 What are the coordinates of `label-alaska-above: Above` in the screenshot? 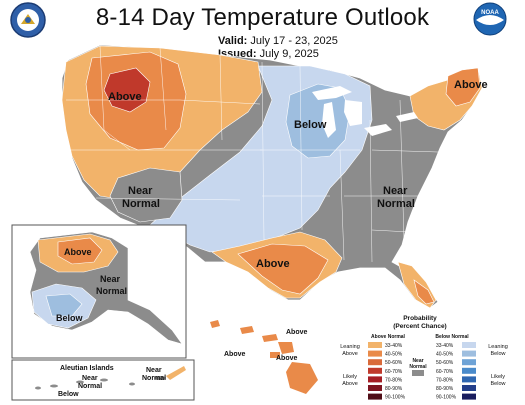 It's located at (78, 252).